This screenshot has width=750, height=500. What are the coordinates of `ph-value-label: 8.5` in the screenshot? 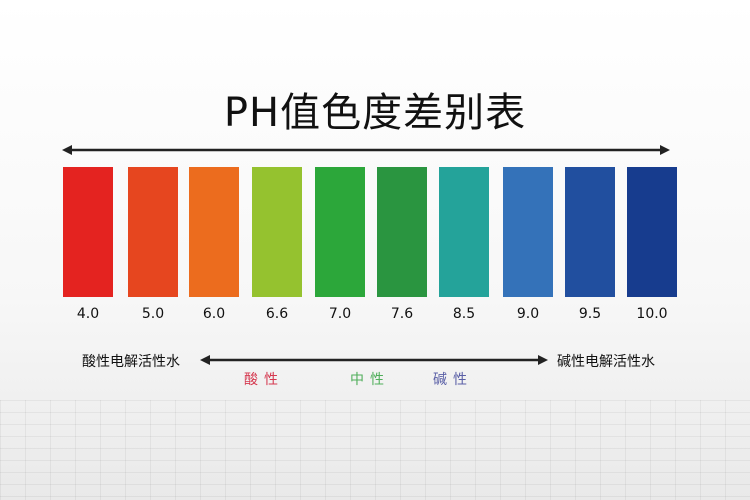 It's located at (464, 314).